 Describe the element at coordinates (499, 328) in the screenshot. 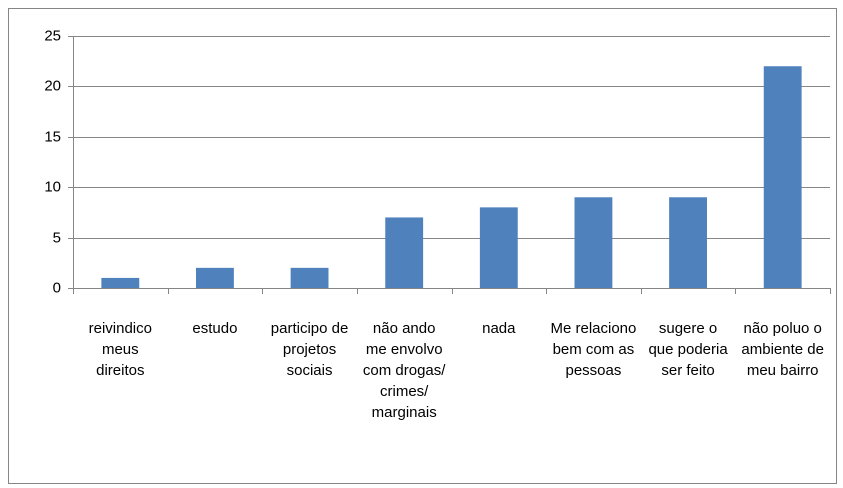

I see `x-tick-label: nada` at that location.